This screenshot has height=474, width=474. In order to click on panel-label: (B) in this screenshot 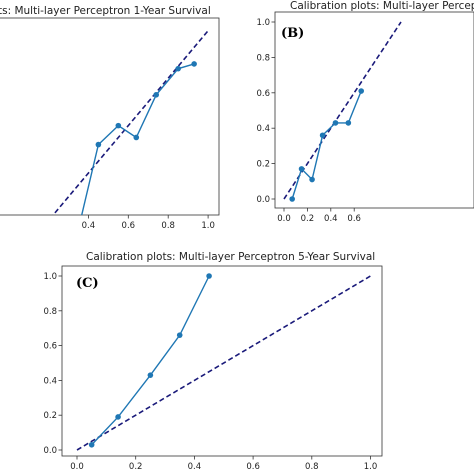, I will do `click(292, 33)`.